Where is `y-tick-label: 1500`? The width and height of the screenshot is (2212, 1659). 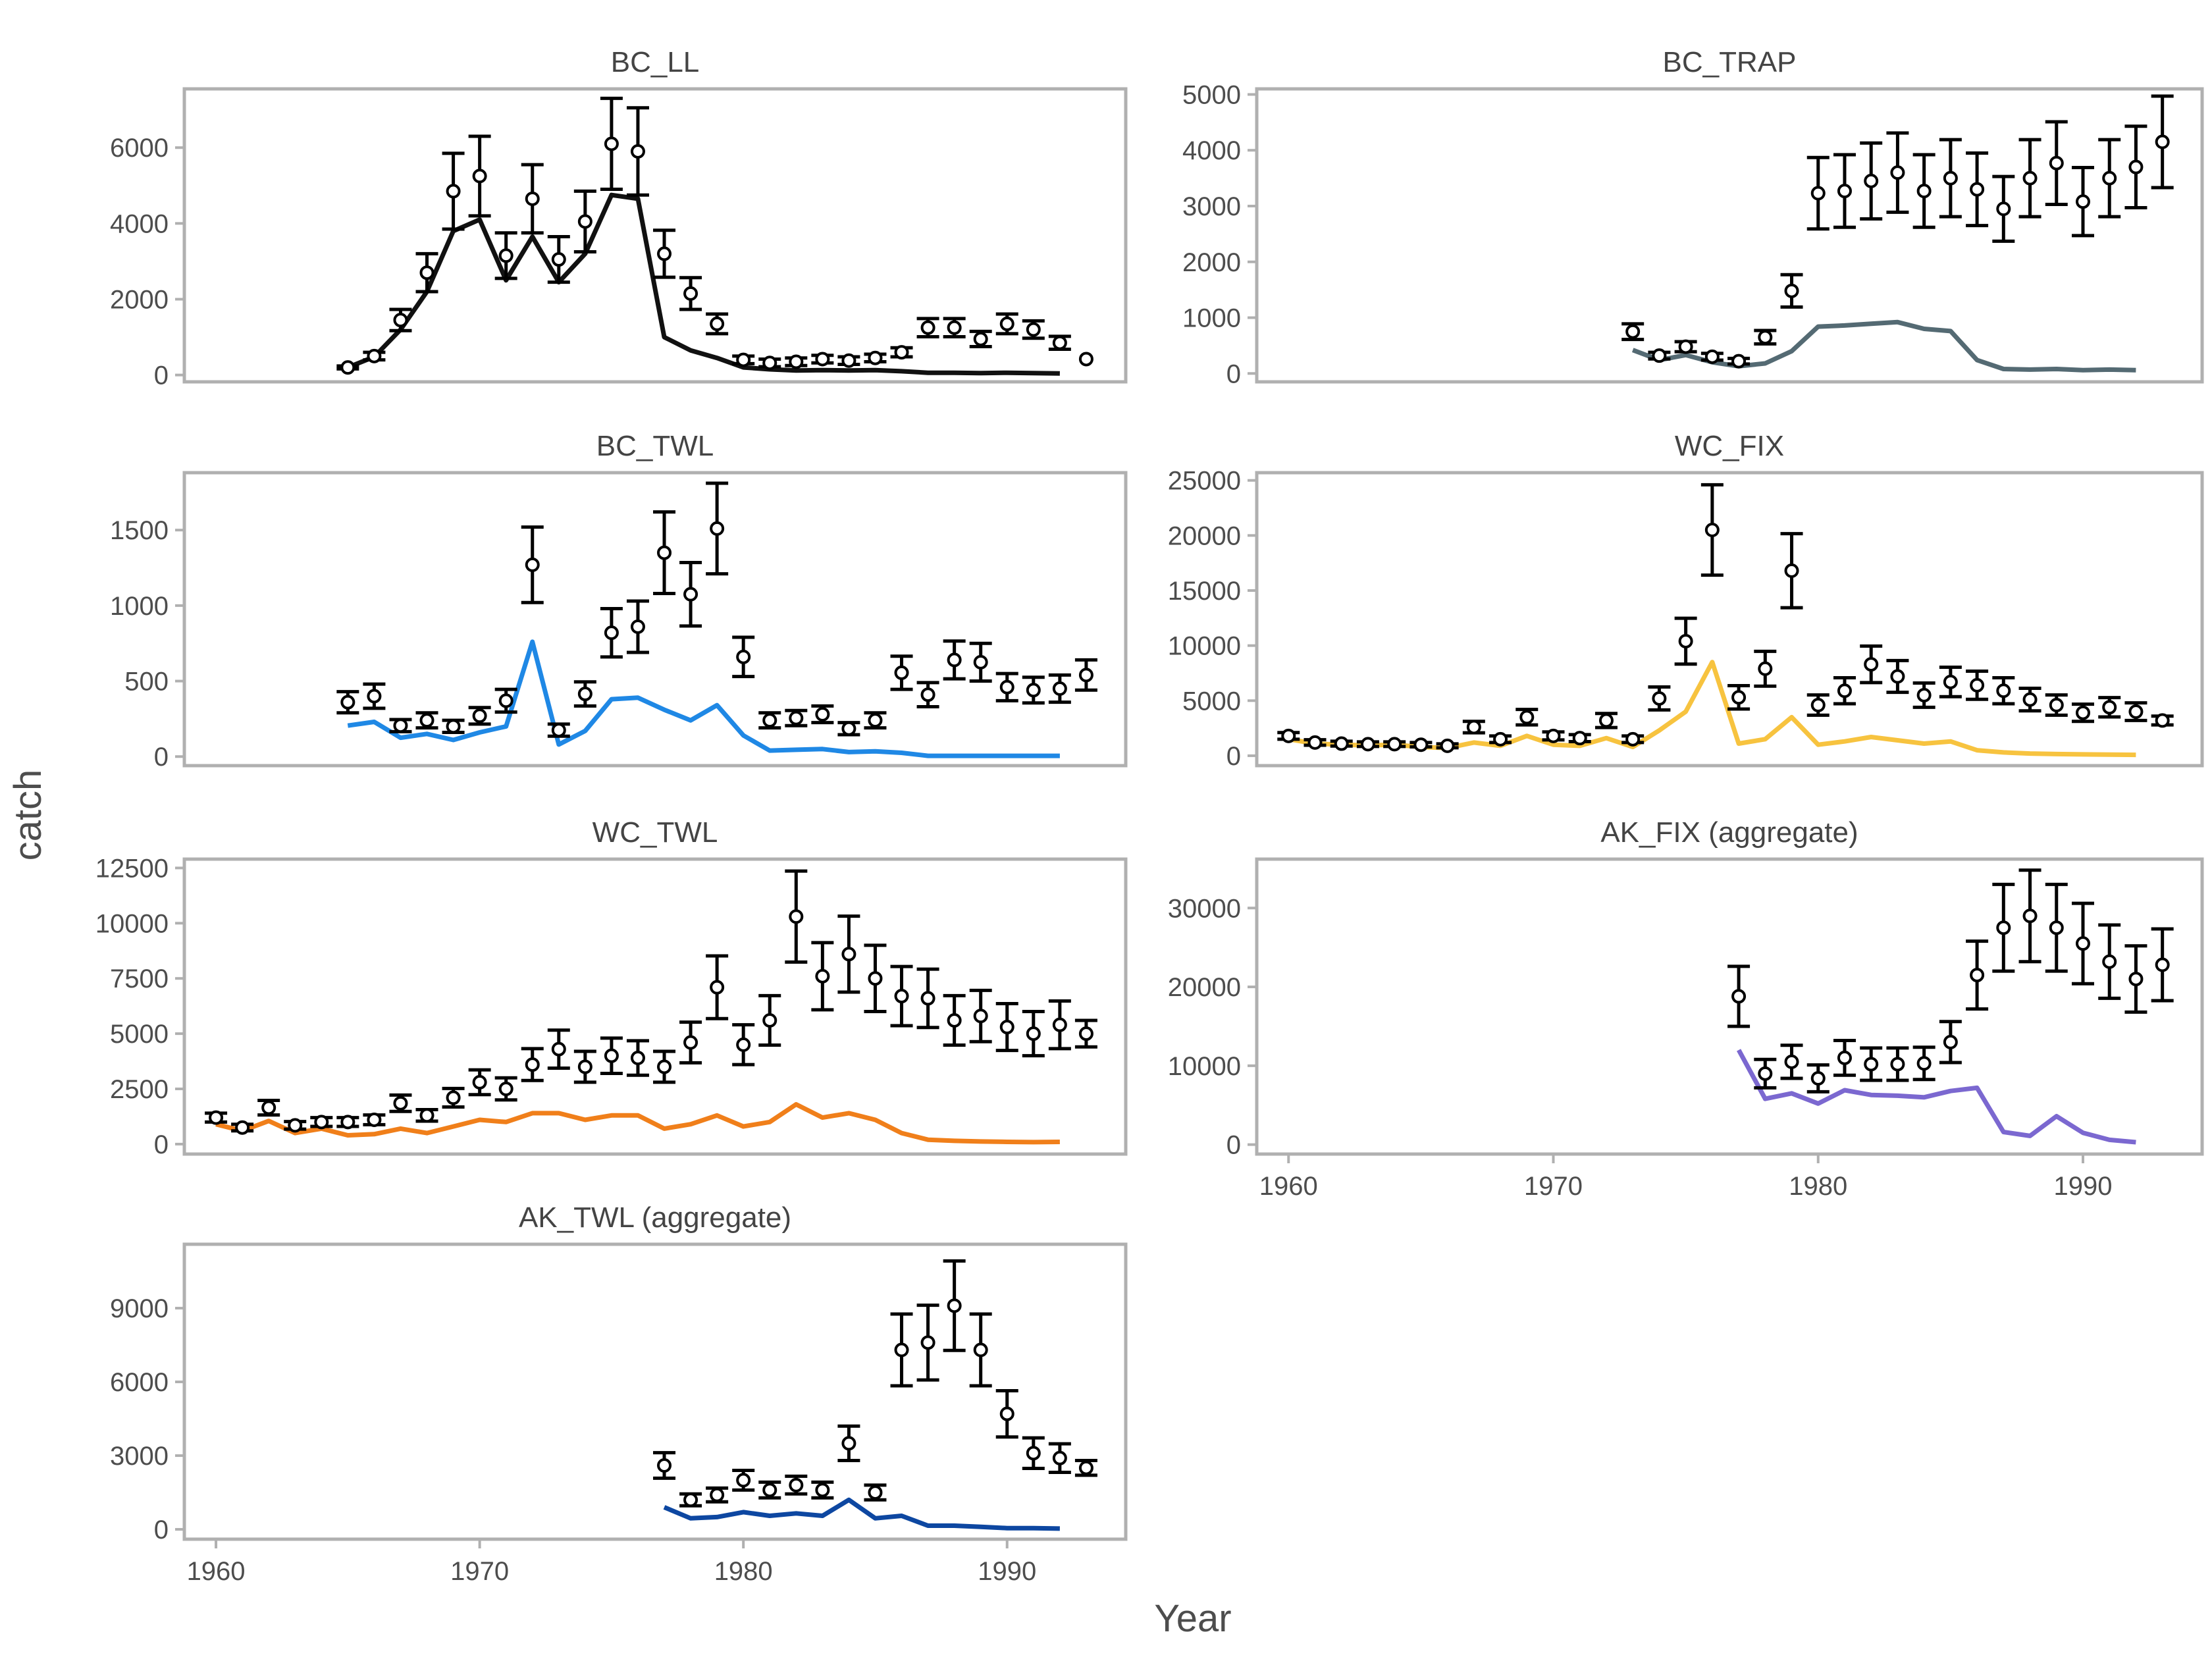 y-tick-label: 1500 is located at coordinates (139, 530).